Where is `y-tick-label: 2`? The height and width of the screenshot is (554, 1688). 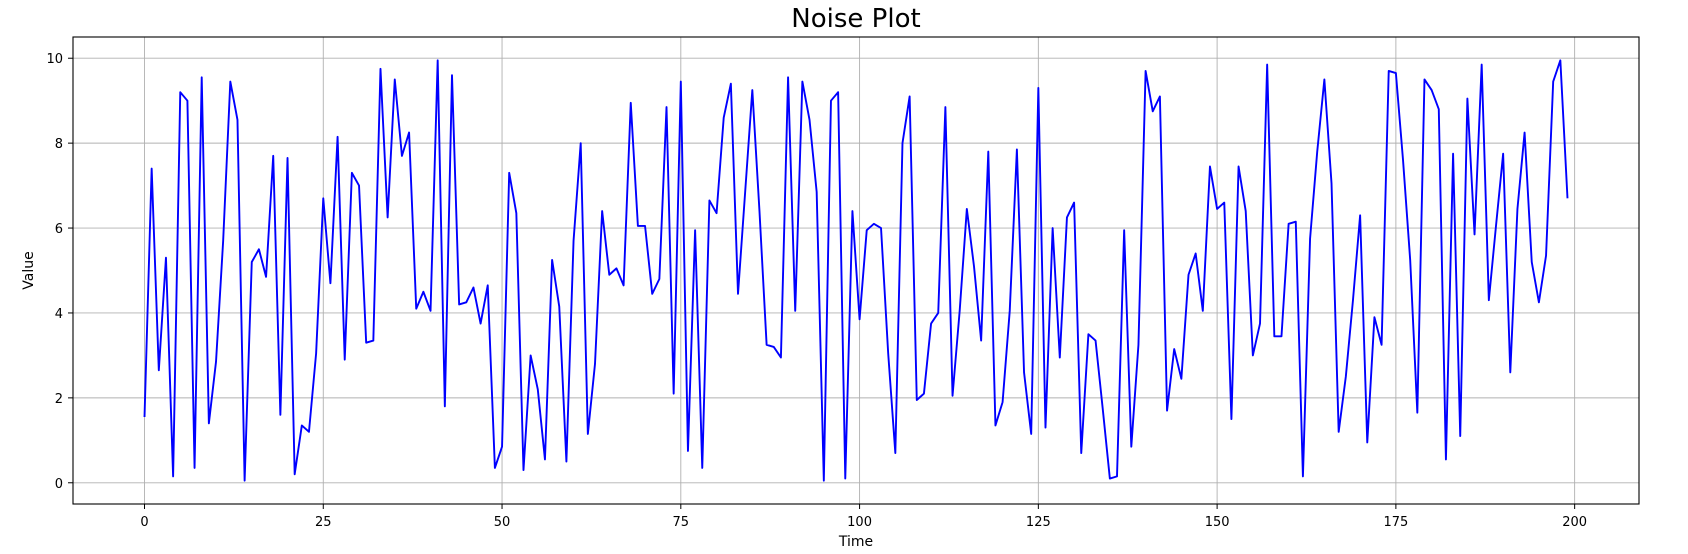
y-tick-label: 2 is located at coordinates (59, 399).